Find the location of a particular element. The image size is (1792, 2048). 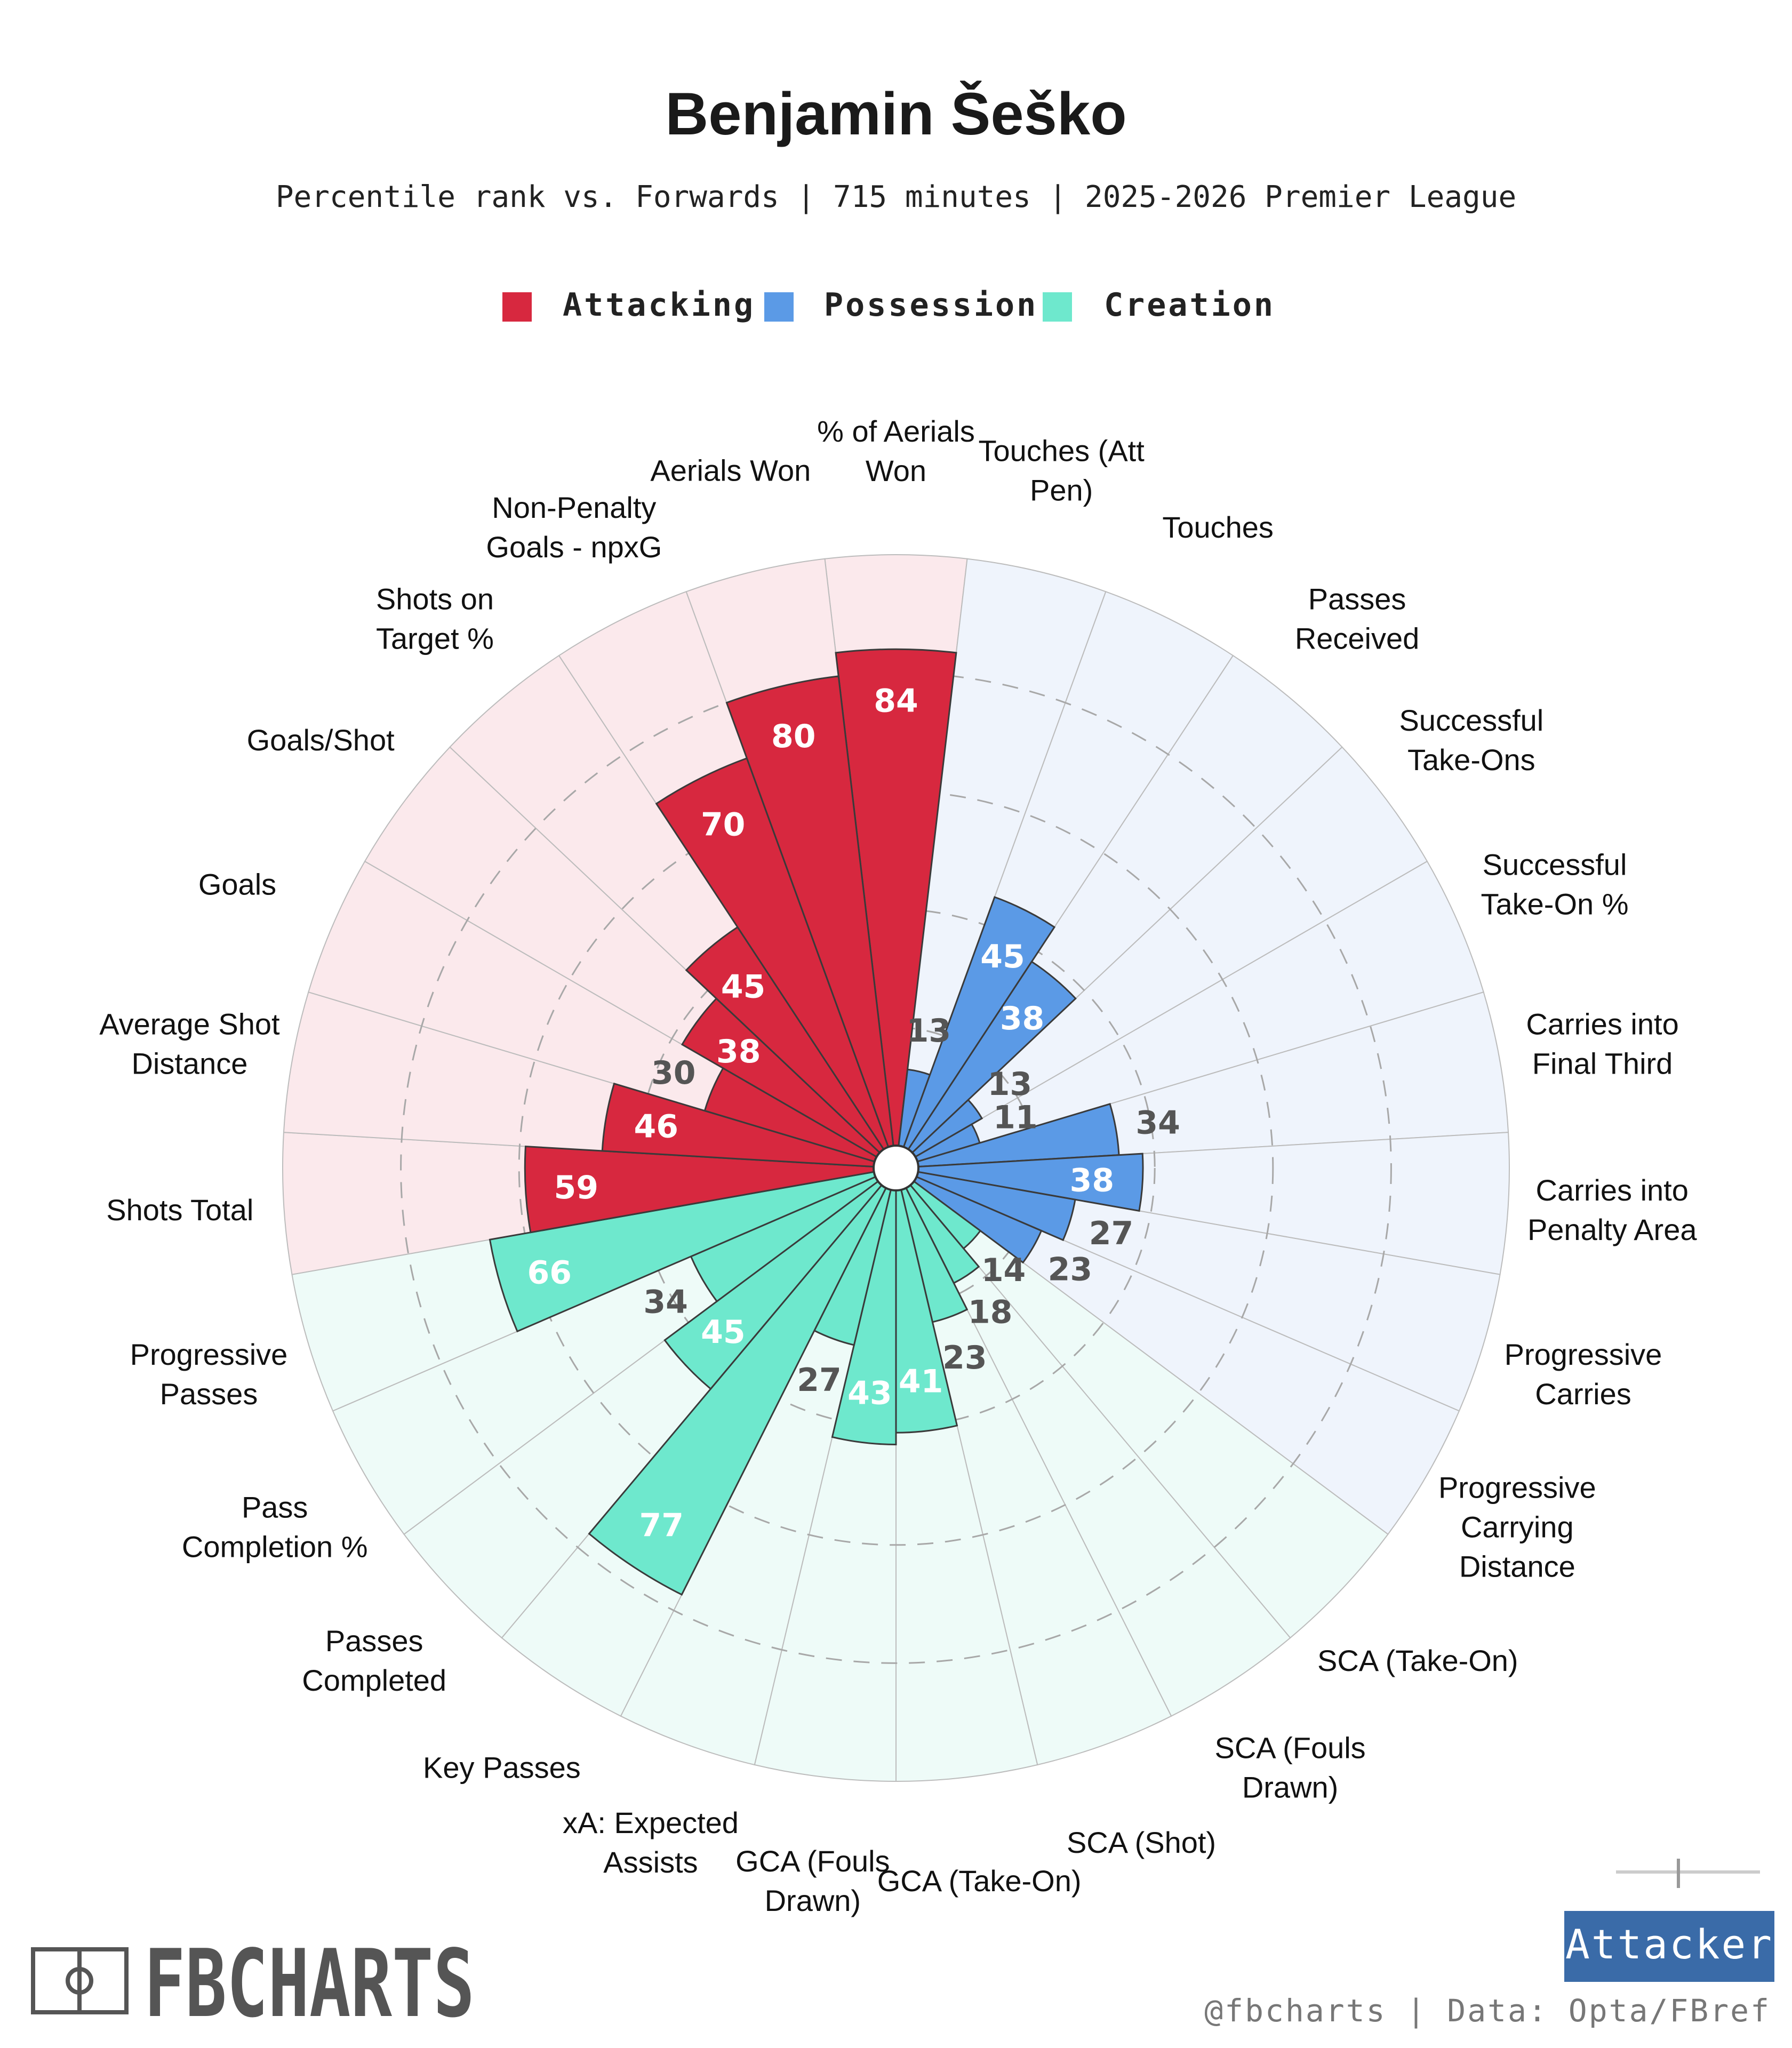

role-badge: Attacker is located at coordinates (1669, 1920).